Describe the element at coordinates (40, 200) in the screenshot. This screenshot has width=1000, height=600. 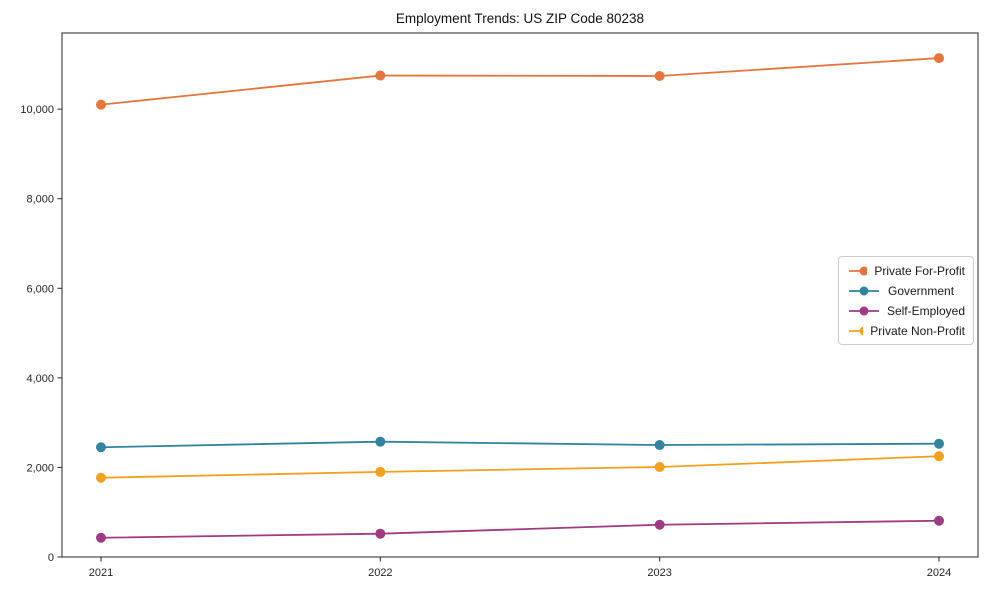
I see `y-tick-label: 8,000` at that location.